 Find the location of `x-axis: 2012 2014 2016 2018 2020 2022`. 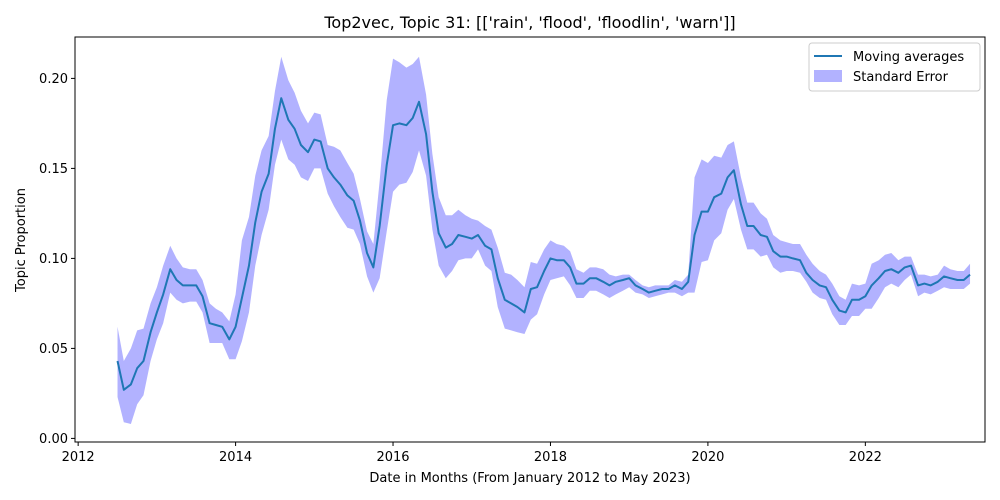

x-axis: 2012 2014 2016 2018 2020 2022 is located at coordinates (472, 453).